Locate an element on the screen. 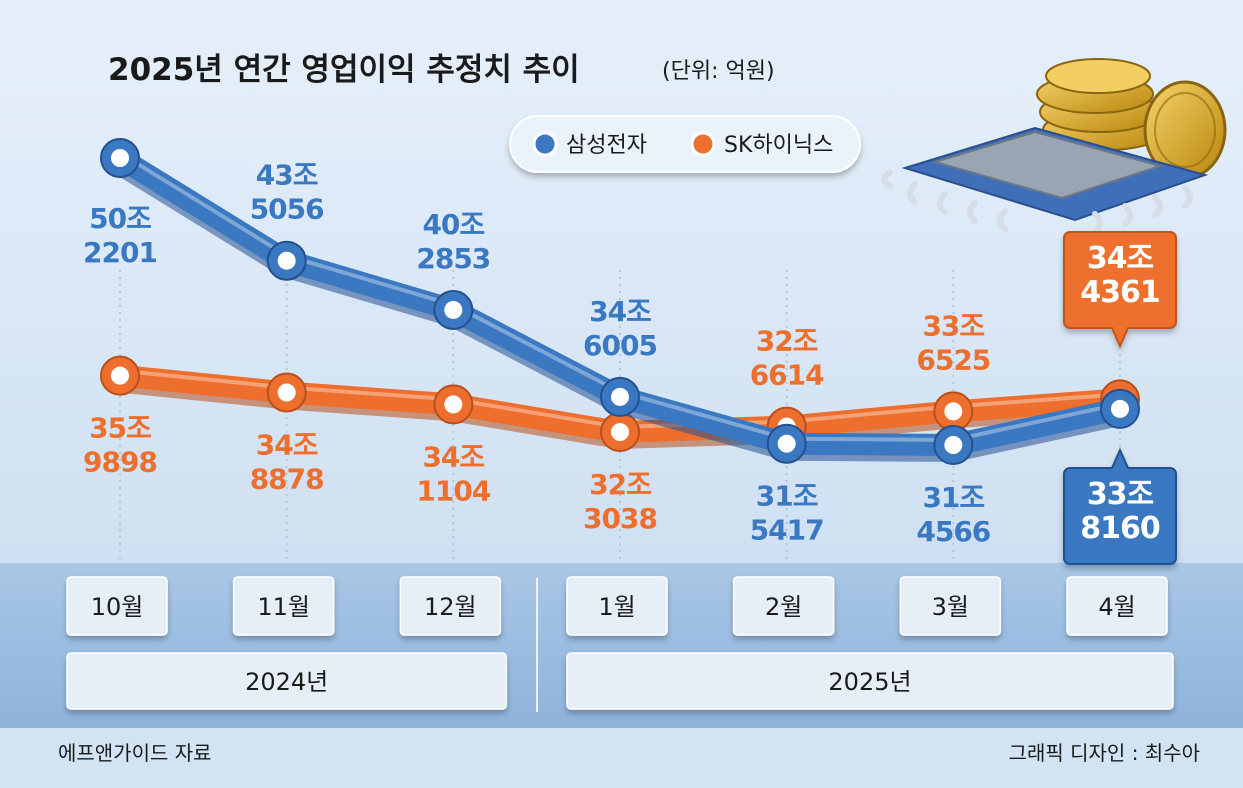 This screenshot has width=1243, height=788. chip-coin-illustration is located at coordinates (1054, 146).